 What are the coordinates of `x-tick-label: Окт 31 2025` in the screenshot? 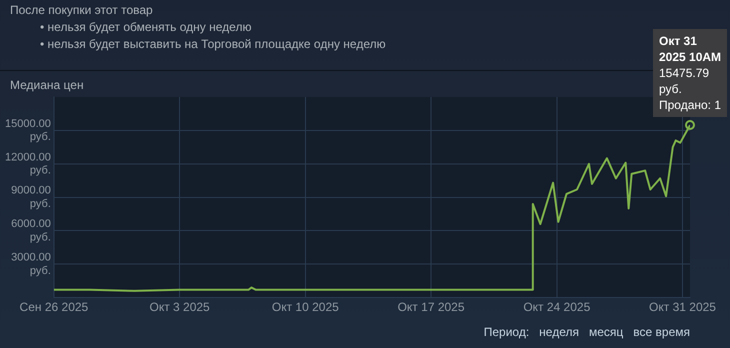 It's located at (682, 307).